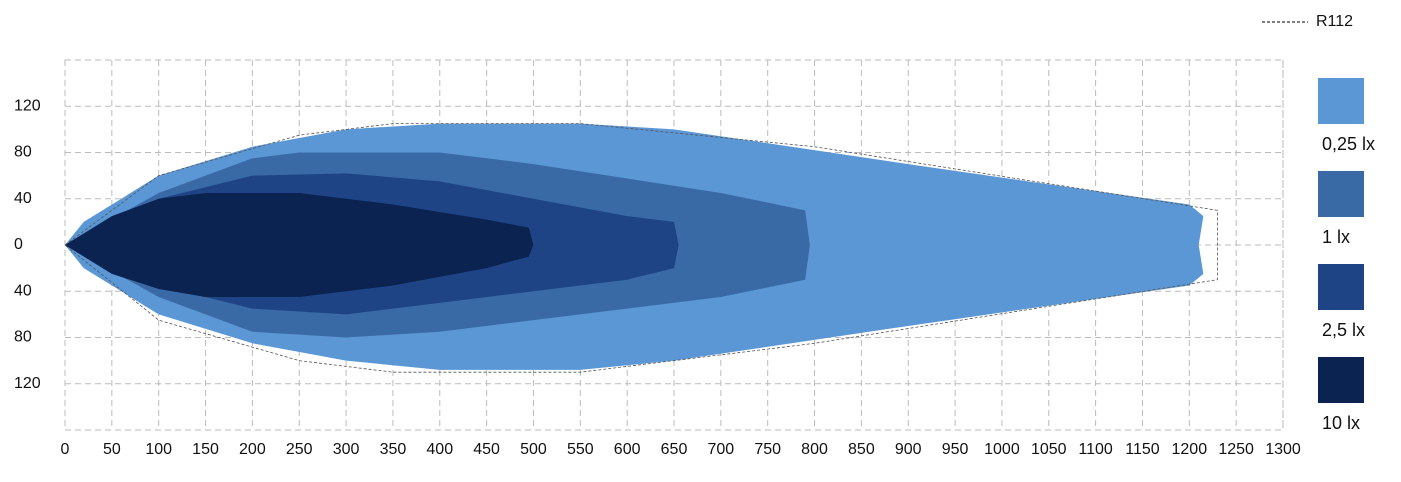 The image size is (1401, 482). What do you see at coordinates (861, 449) in the screenshot?
I see `x-tick-label: 850` at bounding box center [861, 449].